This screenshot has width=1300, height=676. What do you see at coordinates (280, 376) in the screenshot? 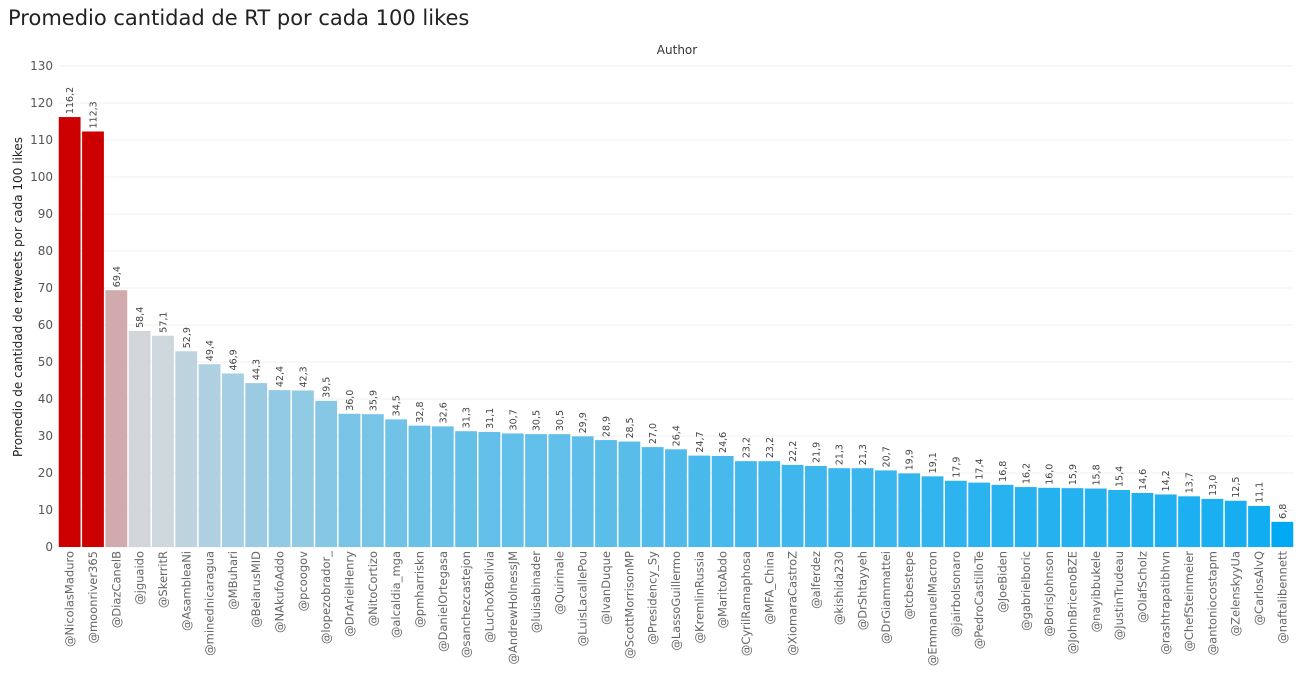
I see `data-label: 42,4` at bounding box center [280, 376].